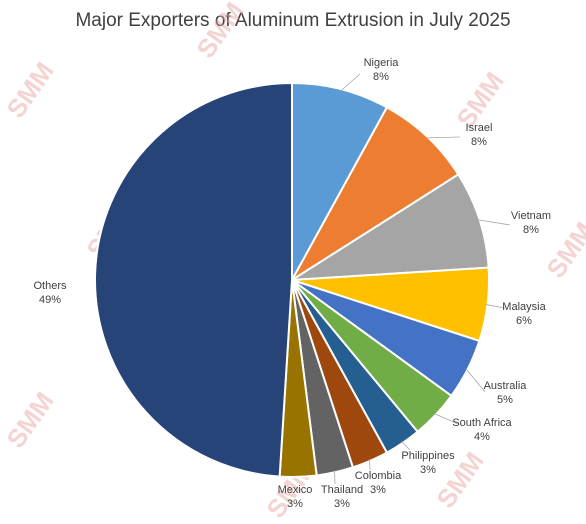 Image resolution: width=586 pixels, height=524 pixels. Describe the element at coordinates (506, 386) in the screenshot. I see `slice-label: Australia` at that location.